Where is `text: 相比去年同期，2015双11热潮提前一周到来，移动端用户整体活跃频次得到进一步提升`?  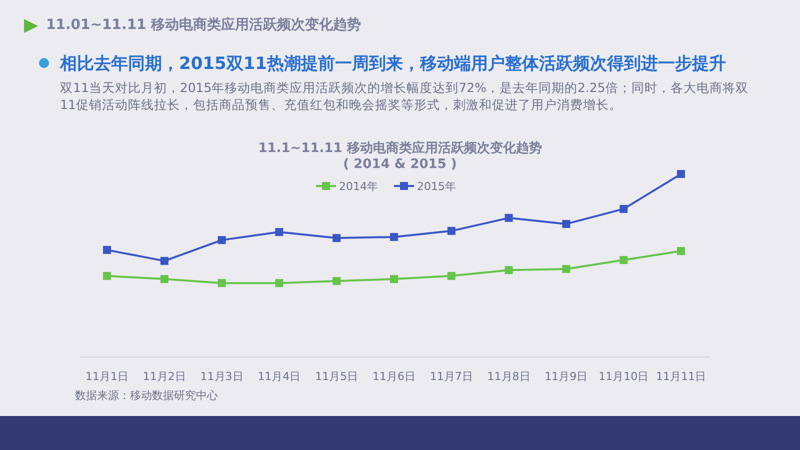 text: 相比去年同期，2015双11热潮提前一周到来，移动端用户整体活跃频次得到进一步提升 is located at coordinates (393, 64).